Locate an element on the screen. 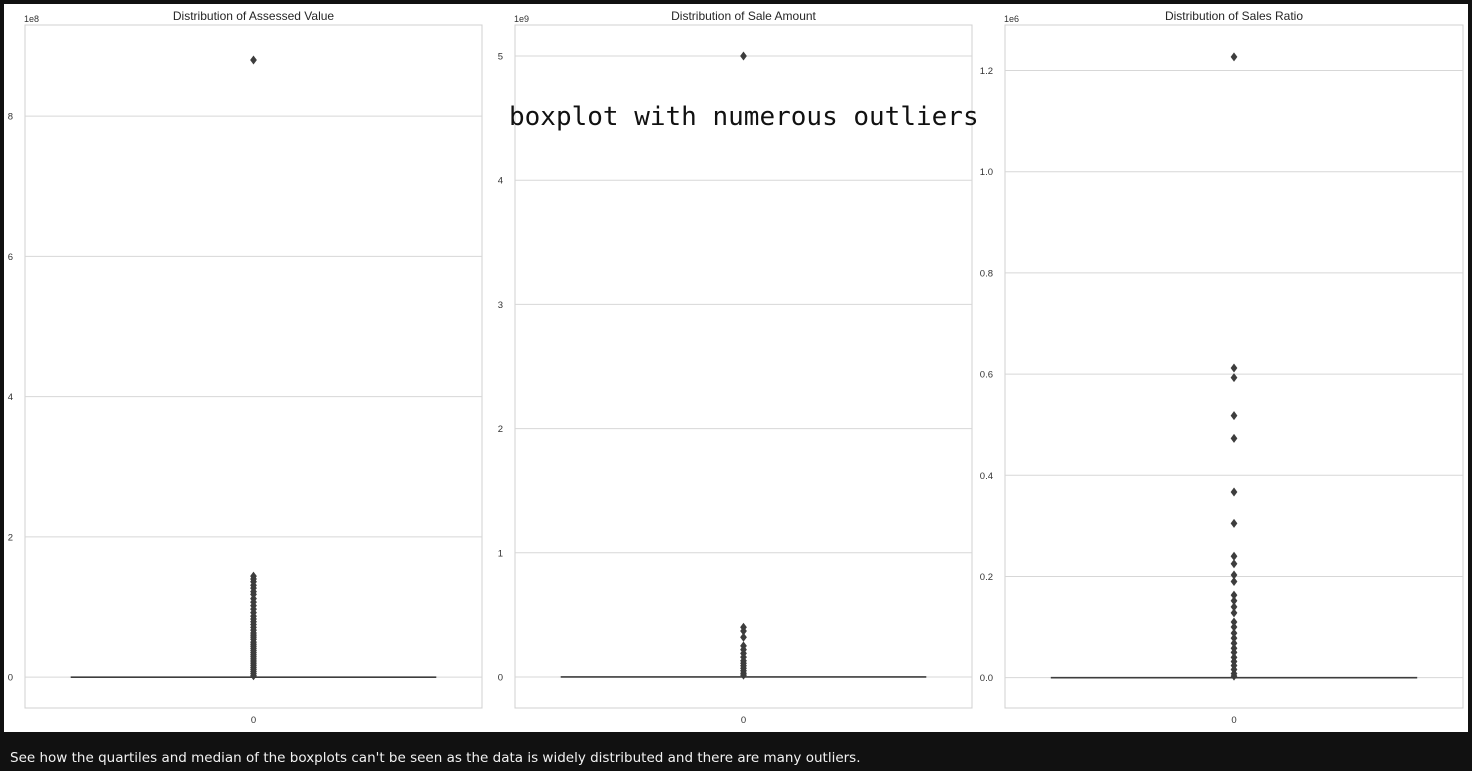 The height and width of the screenshot is (771, 1472). axis-scale-label: 1e6 is located at coordinates (1011, 19).